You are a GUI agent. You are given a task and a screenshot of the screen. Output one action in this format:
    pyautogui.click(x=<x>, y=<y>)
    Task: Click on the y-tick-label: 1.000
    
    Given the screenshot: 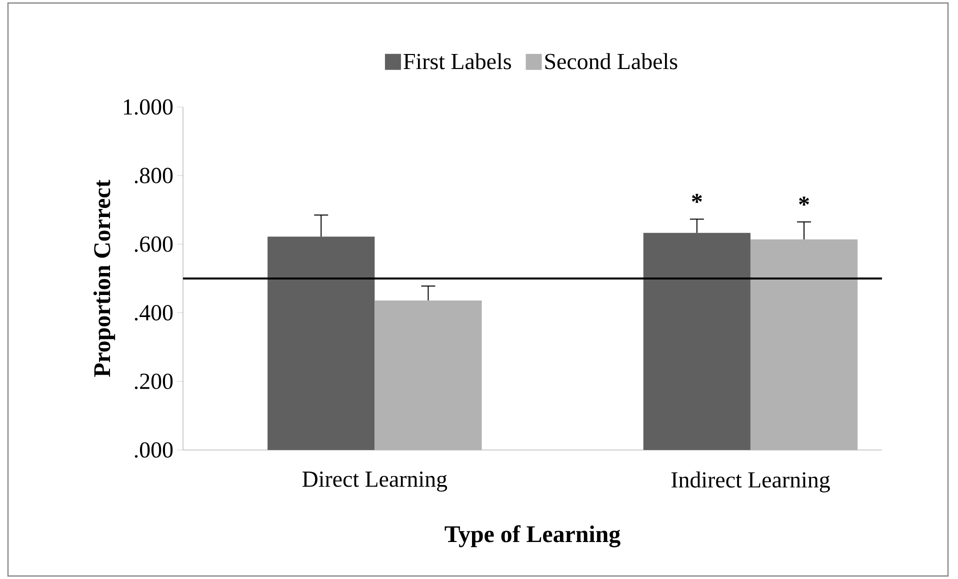 What is the action you would take?
    pyautogui.click(x=148, y=107)
    